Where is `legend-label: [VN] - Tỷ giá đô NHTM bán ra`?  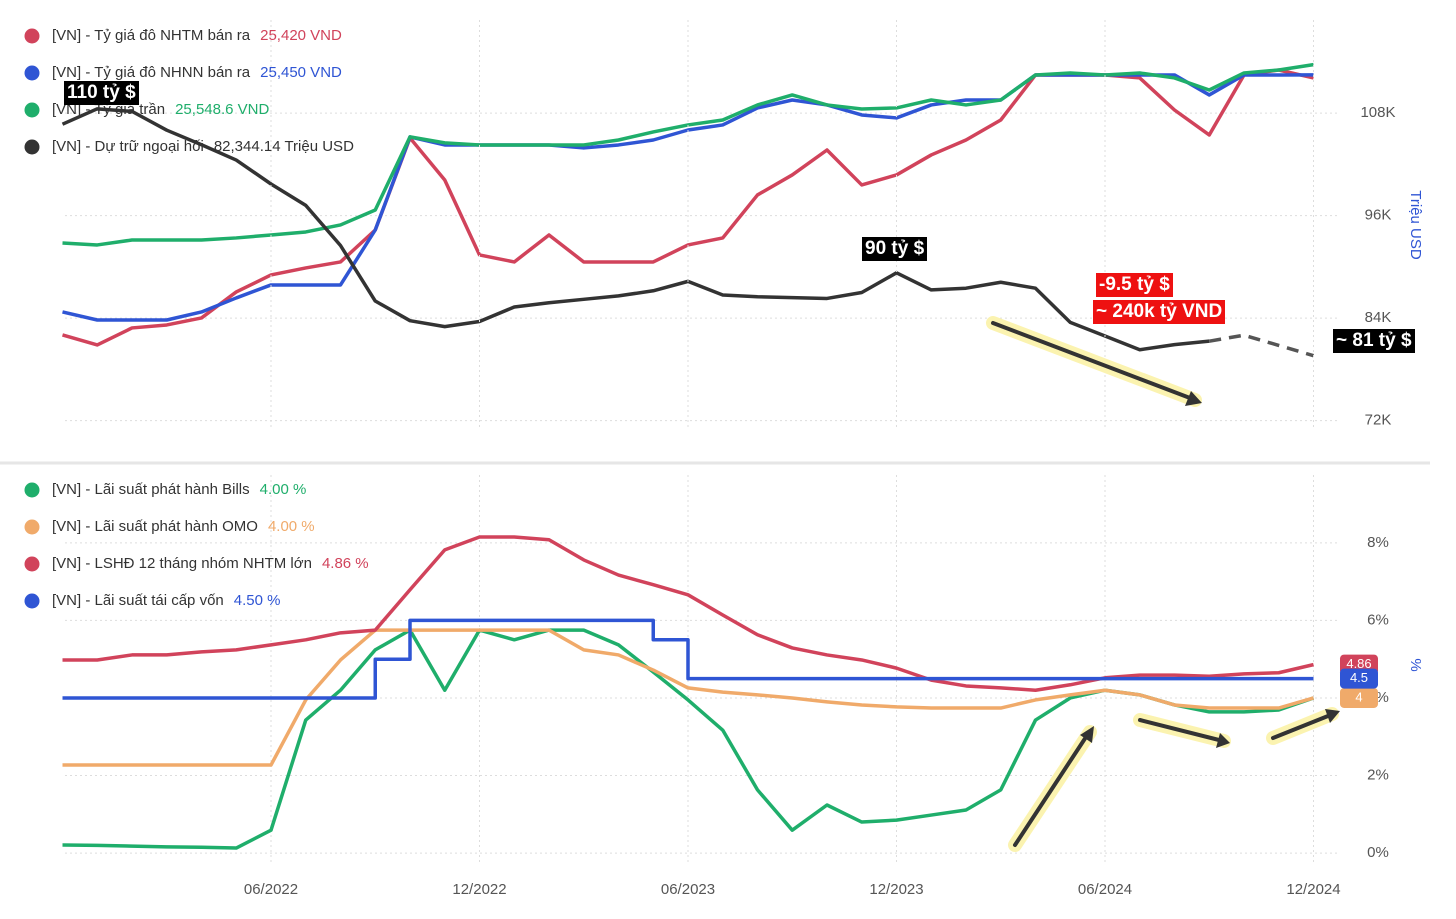 legend-label: [VN] - Tỷ giá đô NHTM bán ra is located at coordinates (151, 35).